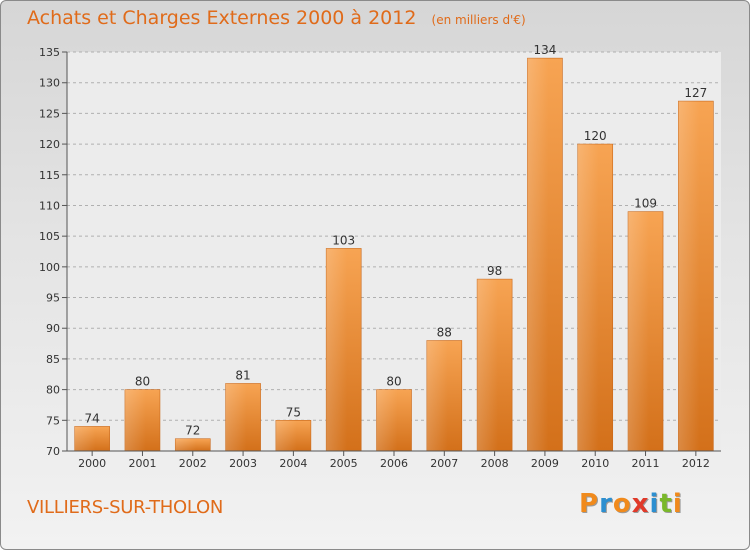 The image size is (750, 550). Describe the element at coordinates (293, 412) in the screenshot. I see `value-label: 75` at that location.